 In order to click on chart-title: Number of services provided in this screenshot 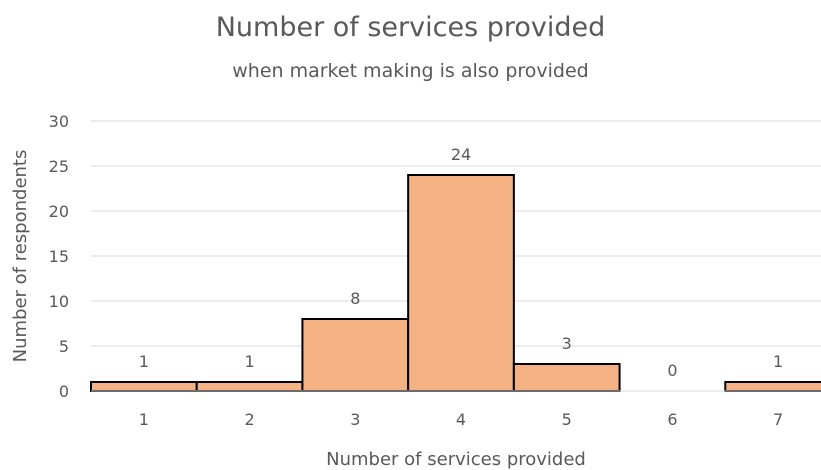, I will do `click(410, 27)`.